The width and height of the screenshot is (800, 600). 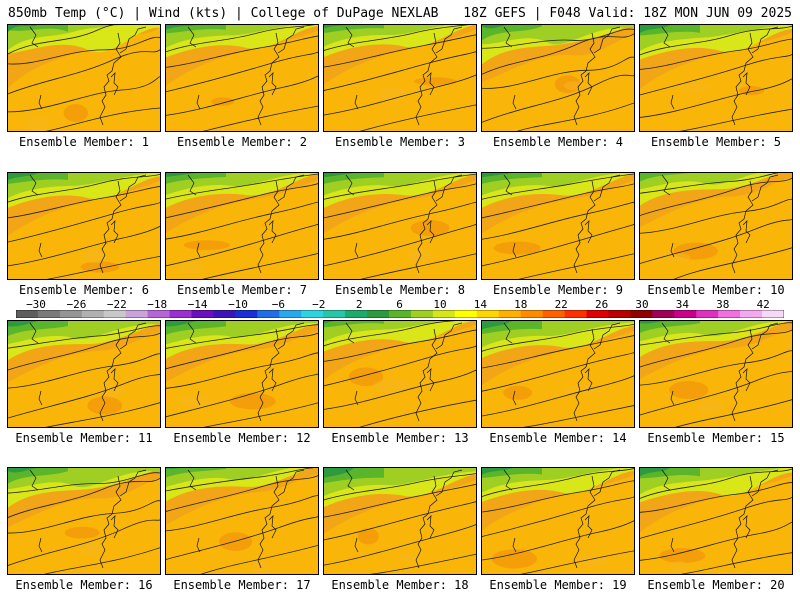 What do you see at coordinates (400, 290) in the screenshot?
I see `ensemble-member-label: Ensemble Member: 8` at bounding box center [400, 290].